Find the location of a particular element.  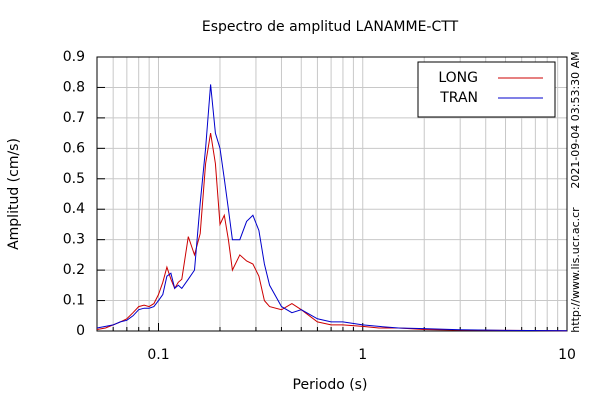

legend-label: TRAN is located at coordinates (458, 98).